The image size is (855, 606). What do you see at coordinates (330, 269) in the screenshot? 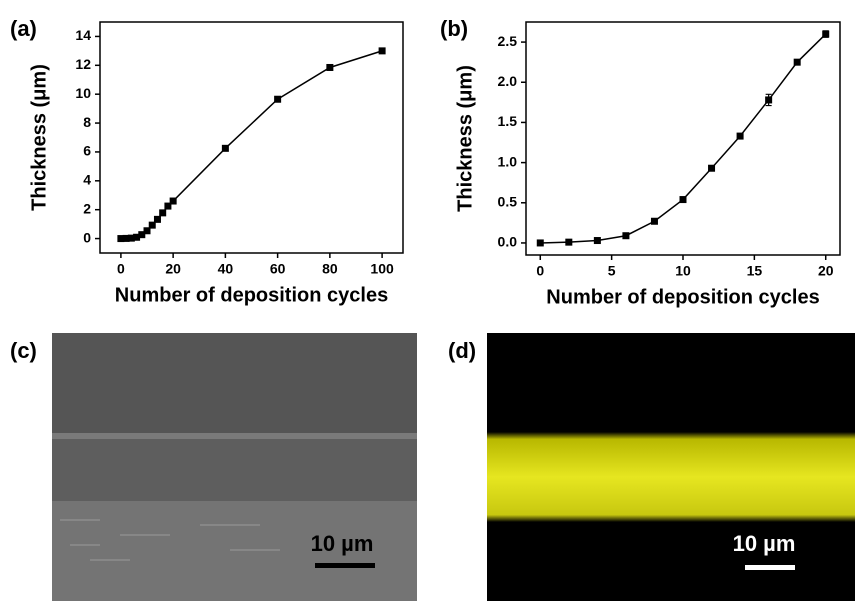
I see `x-tick-label: 80` at bounding box center [330, 269].